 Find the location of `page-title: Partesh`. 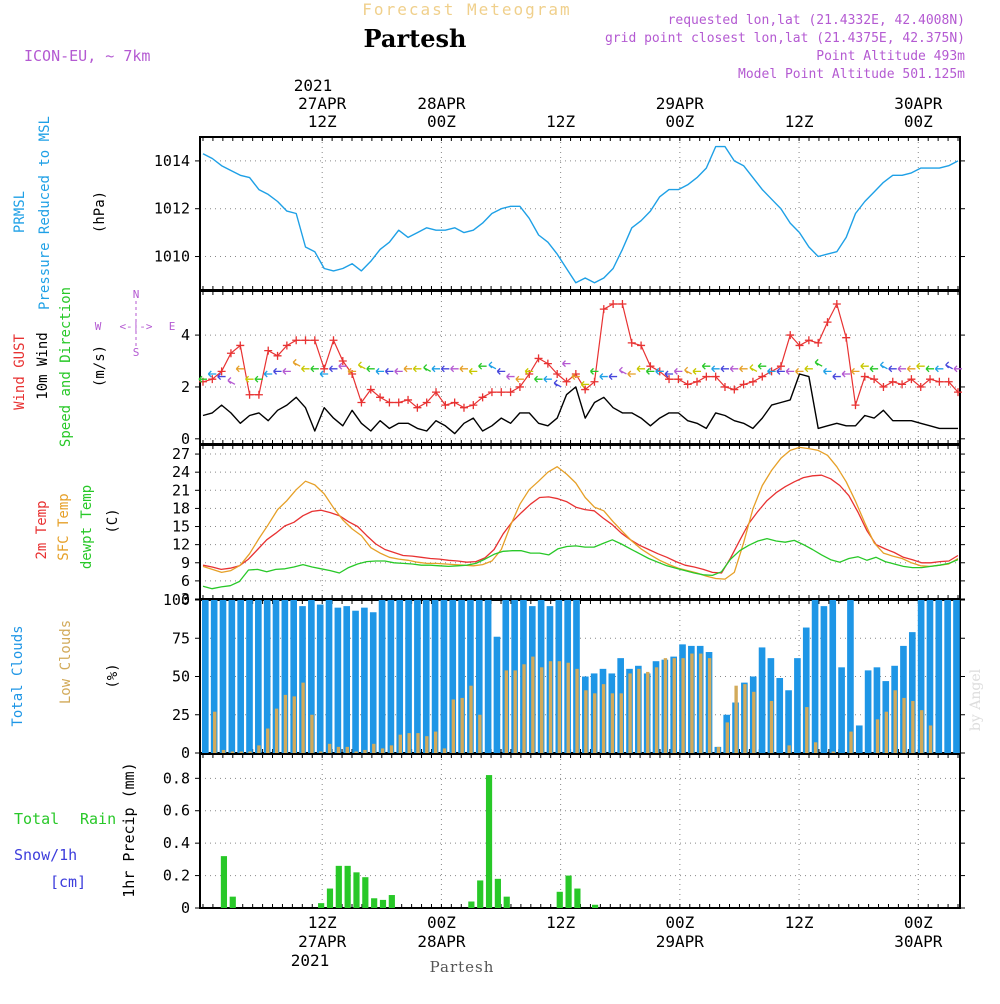

page-title: Partesh is located at coordinates (415, 38).